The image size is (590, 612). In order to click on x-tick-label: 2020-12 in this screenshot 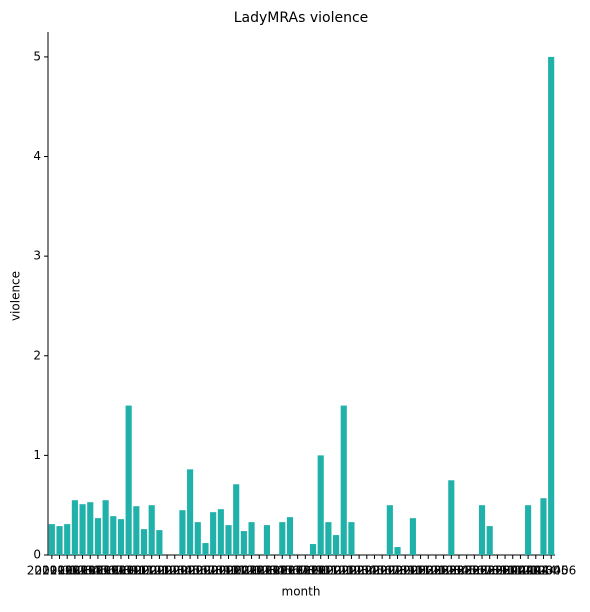, I will do `click(228, 571)`.